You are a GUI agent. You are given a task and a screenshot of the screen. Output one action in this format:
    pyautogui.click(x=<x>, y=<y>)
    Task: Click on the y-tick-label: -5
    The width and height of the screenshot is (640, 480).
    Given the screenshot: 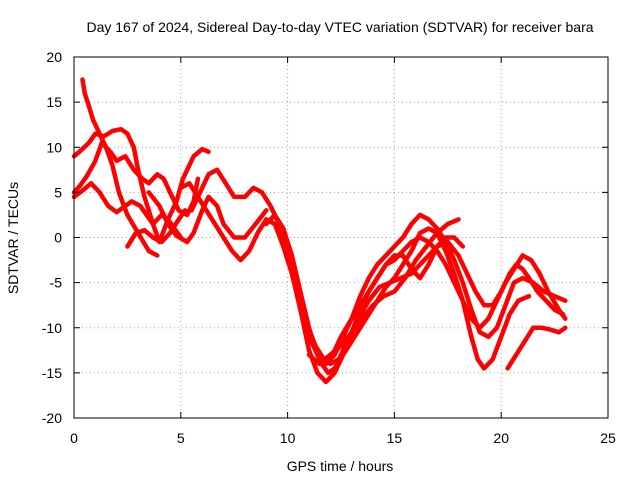 What is the action you would take?
    pyautogui.click(x=56, y=283)
    